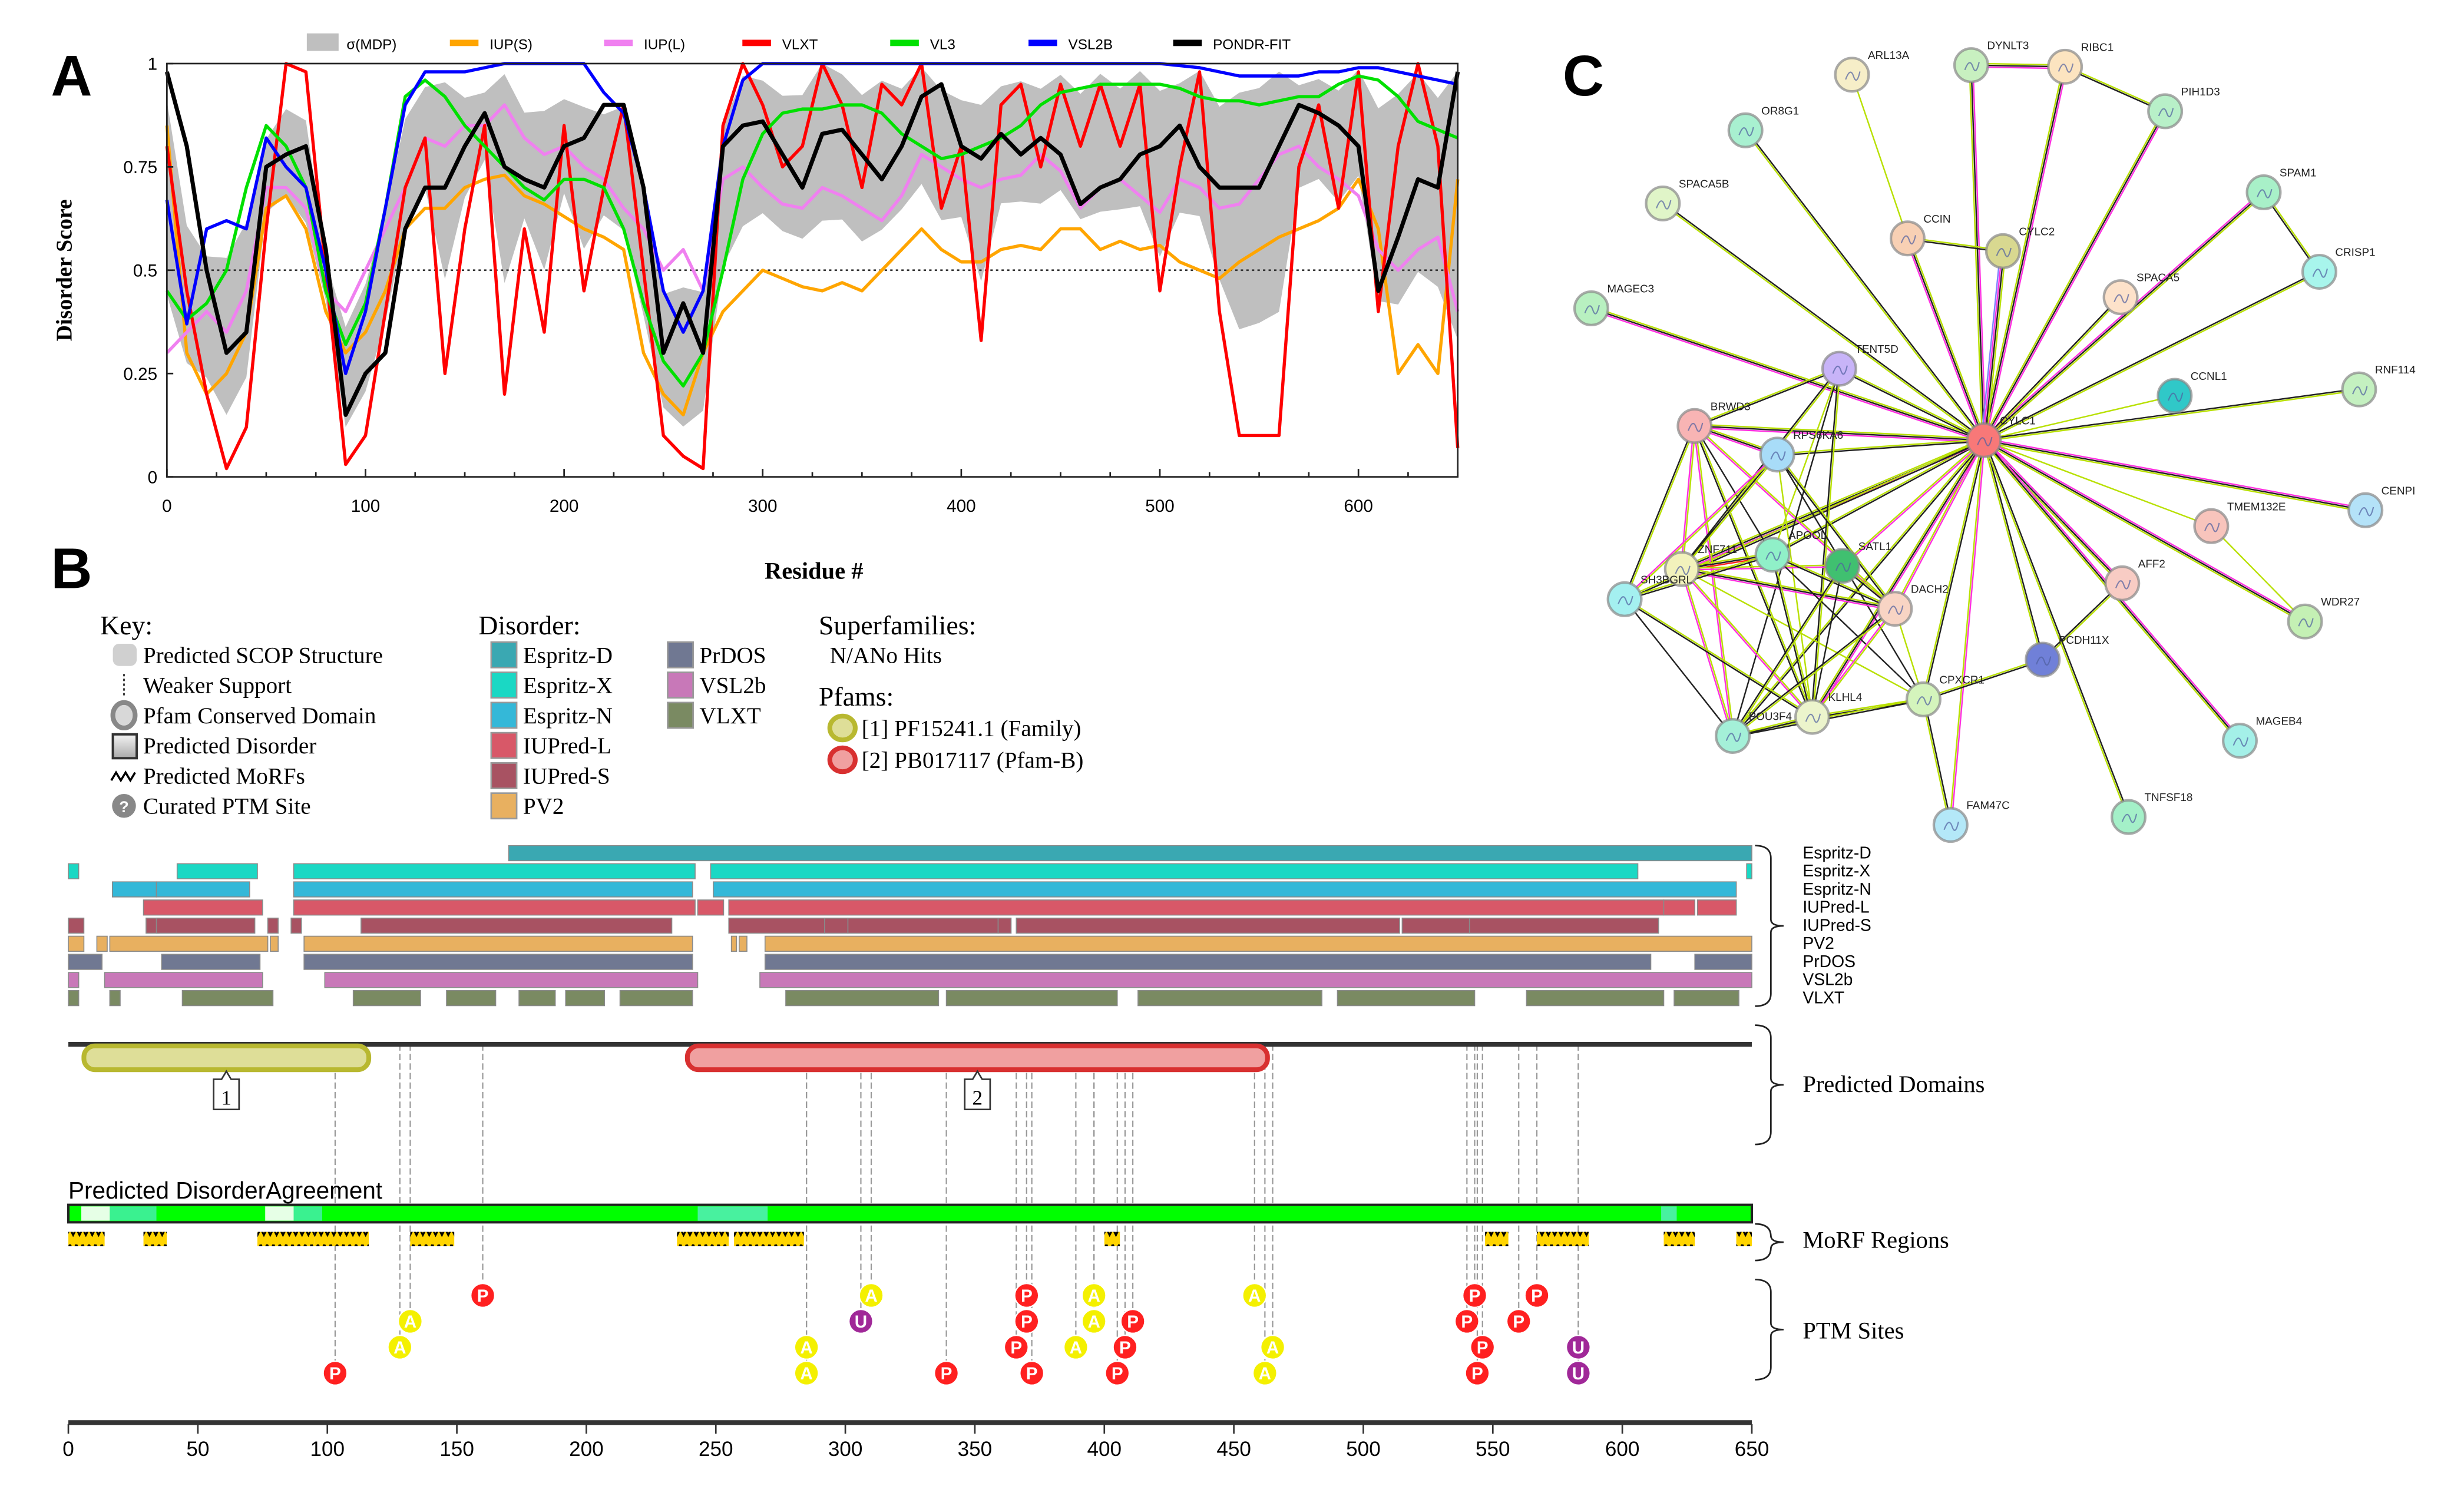  What do you see at coordinates (2020, 248) in the screenshot?
I see `network-node: CYLC2` at bounding box center [2020, 248].